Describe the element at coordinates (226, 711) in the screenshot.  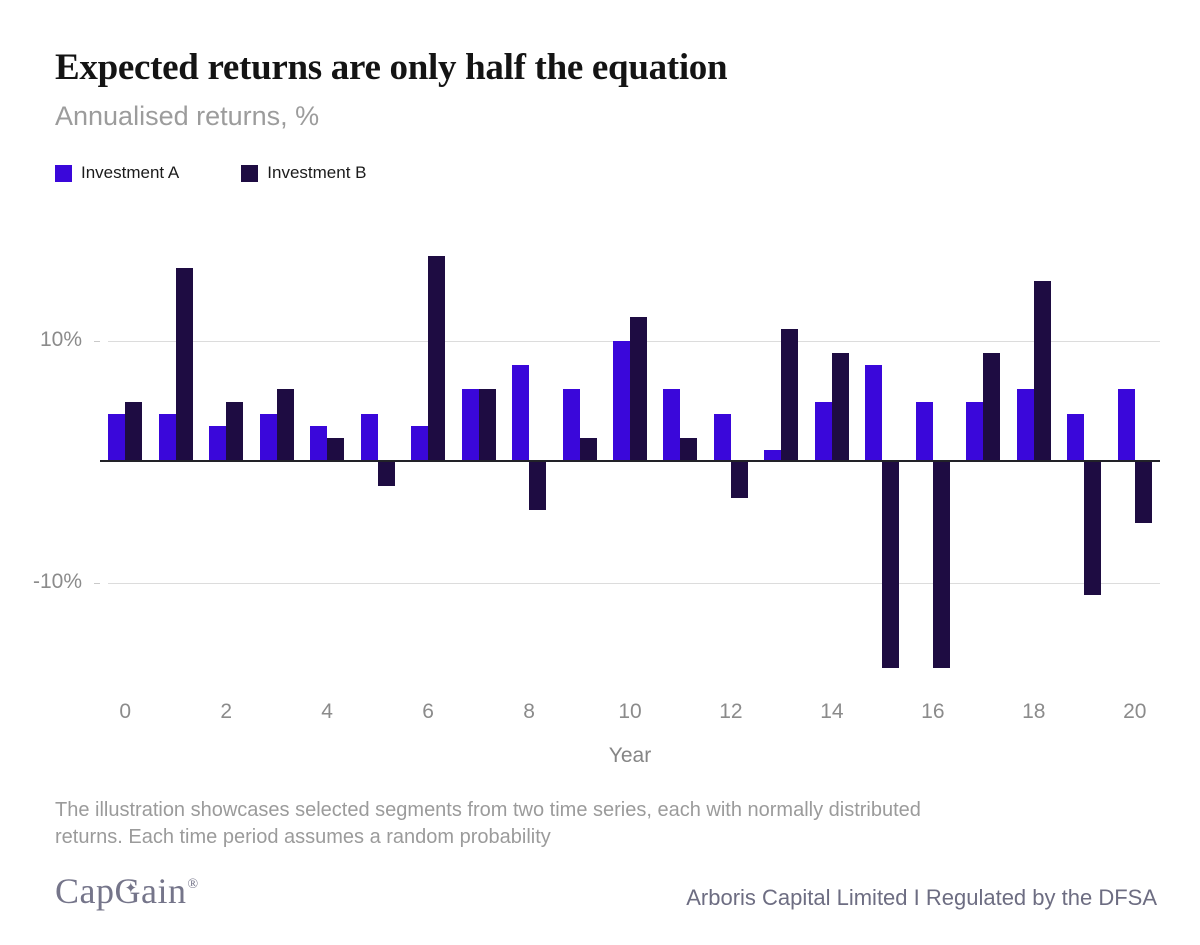
I see `x-tick-label: 2` at that location.